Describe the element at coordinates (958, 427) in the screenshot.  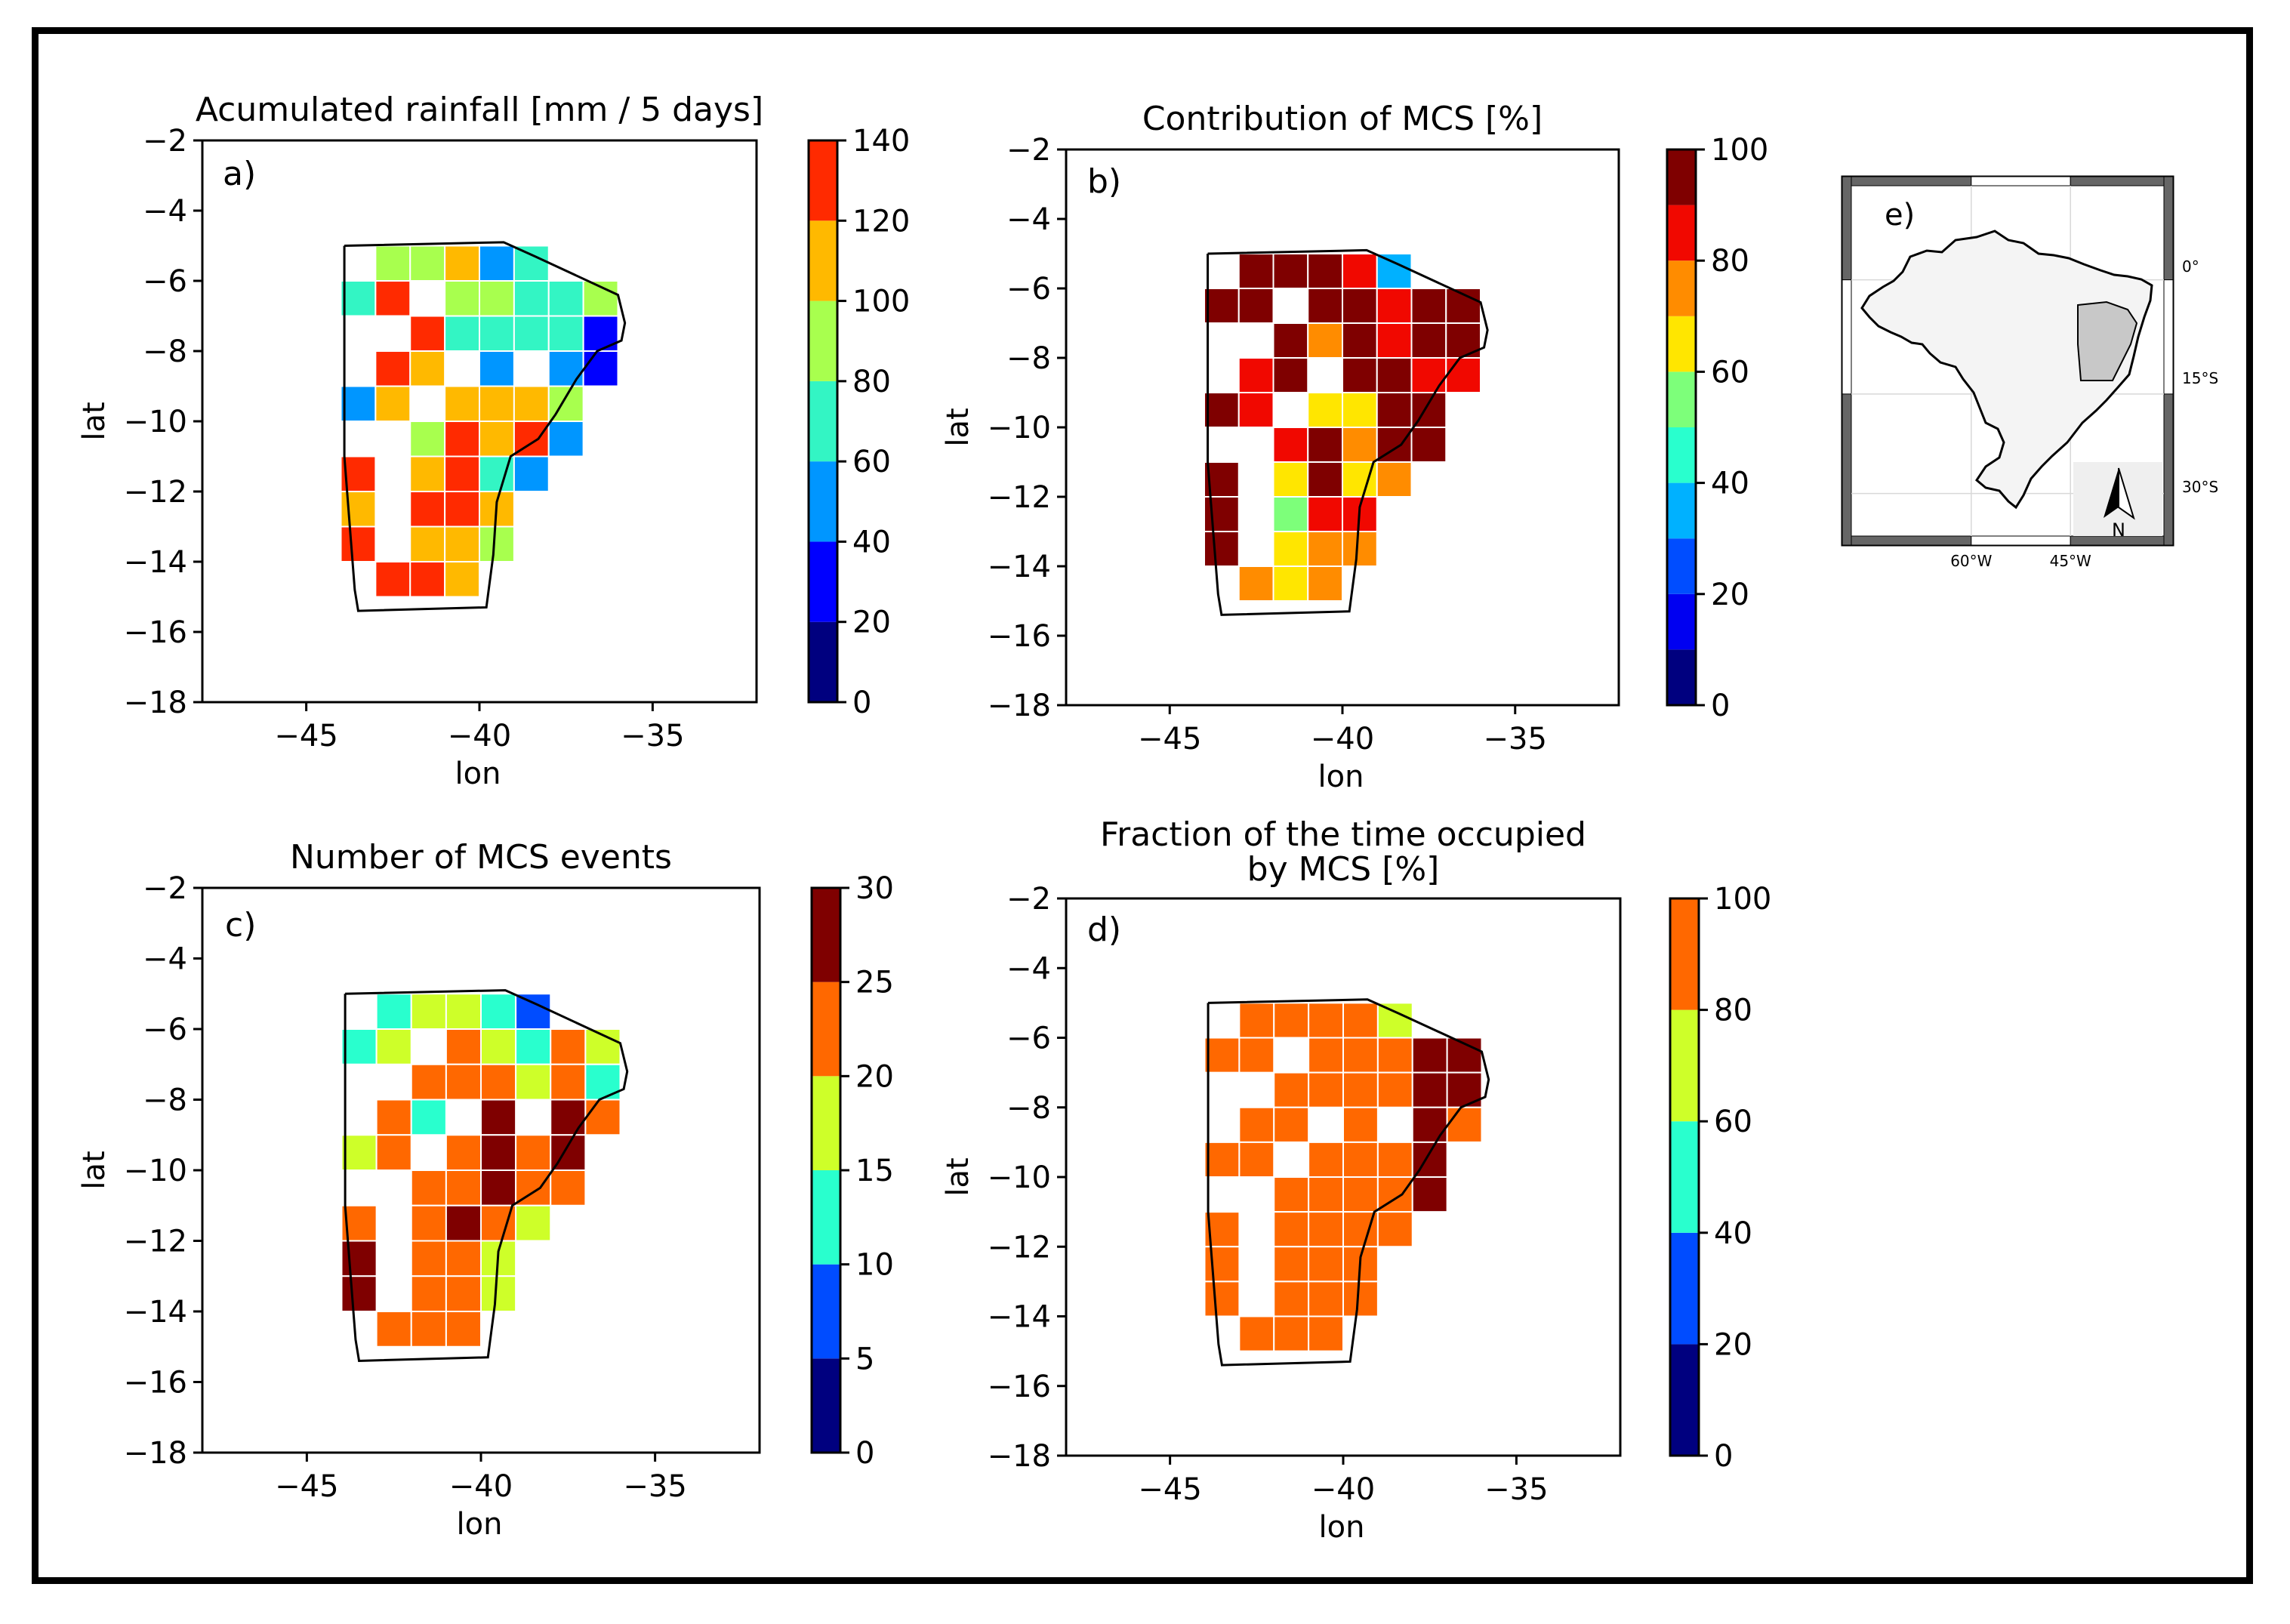
I see `y-axis-label: lat` at that location.